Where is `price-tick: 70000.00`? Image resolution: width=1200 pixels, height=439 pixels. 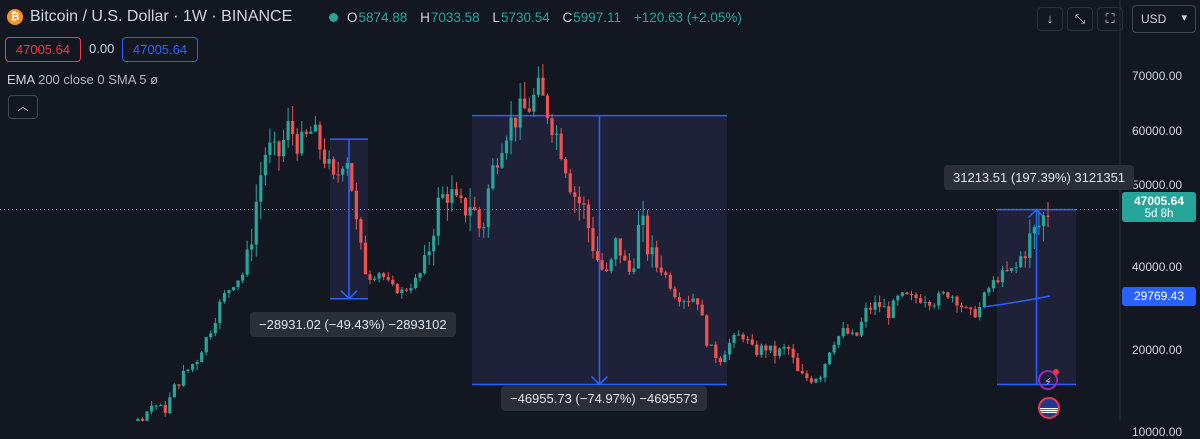
price-tick: 70000.00 is located at coordinates (1157, 76).